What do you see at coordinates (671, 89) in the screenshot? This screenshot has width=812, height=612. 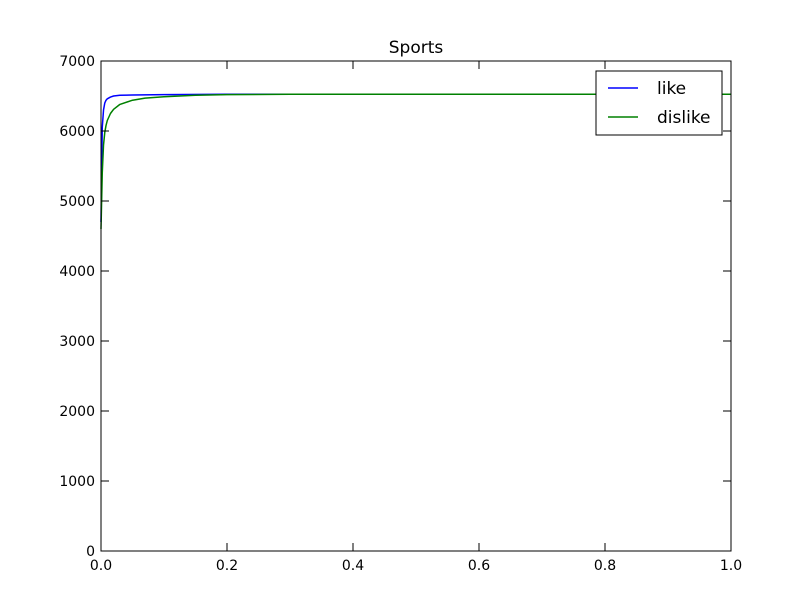 I see `legend-label-like: like` at bounding box center [671, 89].